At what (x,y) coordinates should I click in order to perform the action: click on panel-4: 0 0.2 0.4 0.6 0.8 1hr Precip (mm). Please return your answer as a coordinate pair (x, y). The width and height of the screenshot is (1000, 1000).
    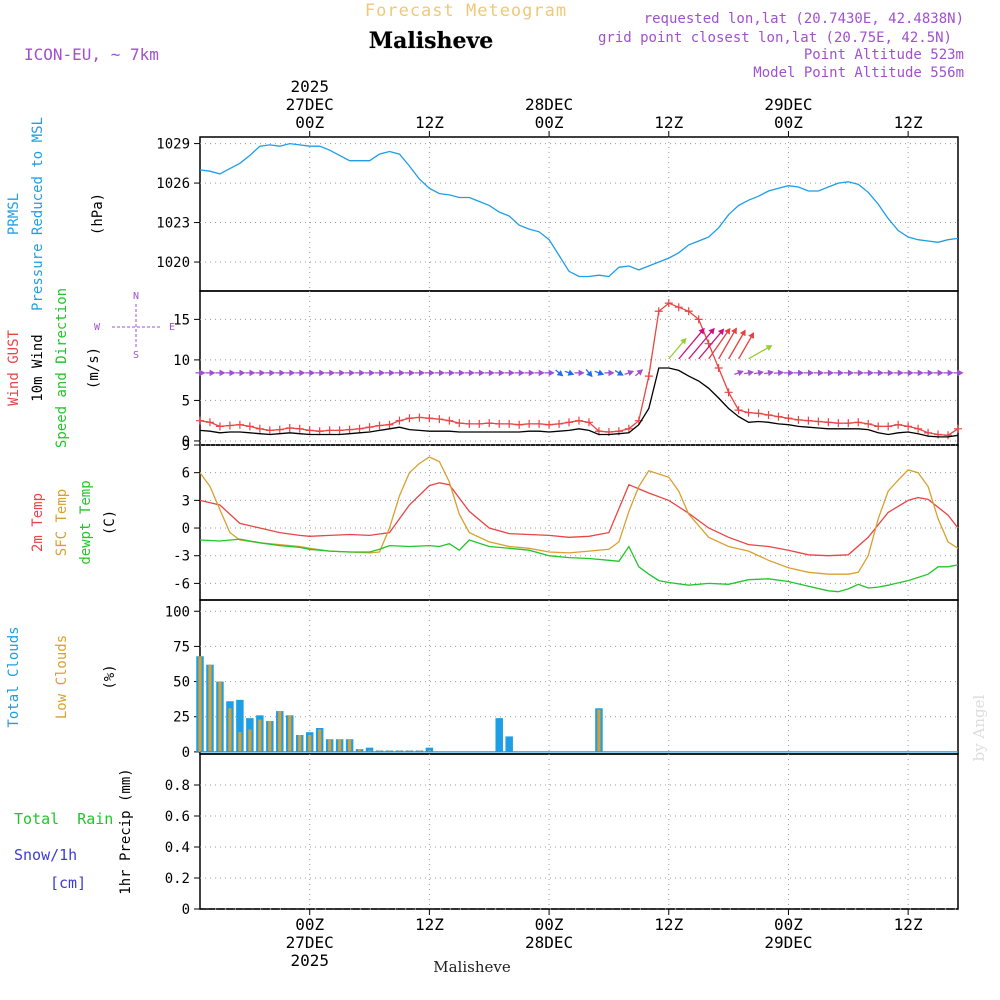
    Looking at the image, I should click on (538, 835).